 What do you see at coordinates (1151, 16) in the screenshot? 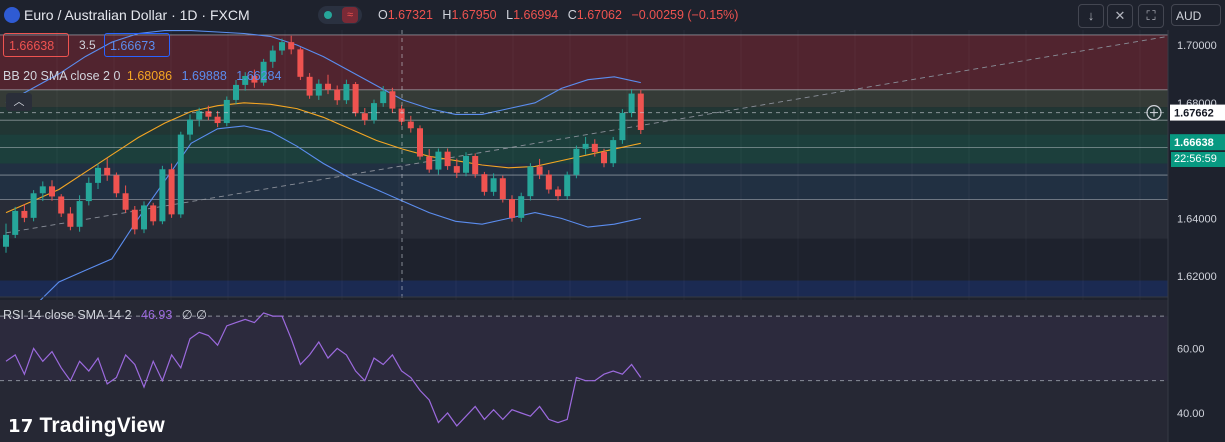
I see `fullscreen-icon: ⛶` at bounding box center [1151, 16].